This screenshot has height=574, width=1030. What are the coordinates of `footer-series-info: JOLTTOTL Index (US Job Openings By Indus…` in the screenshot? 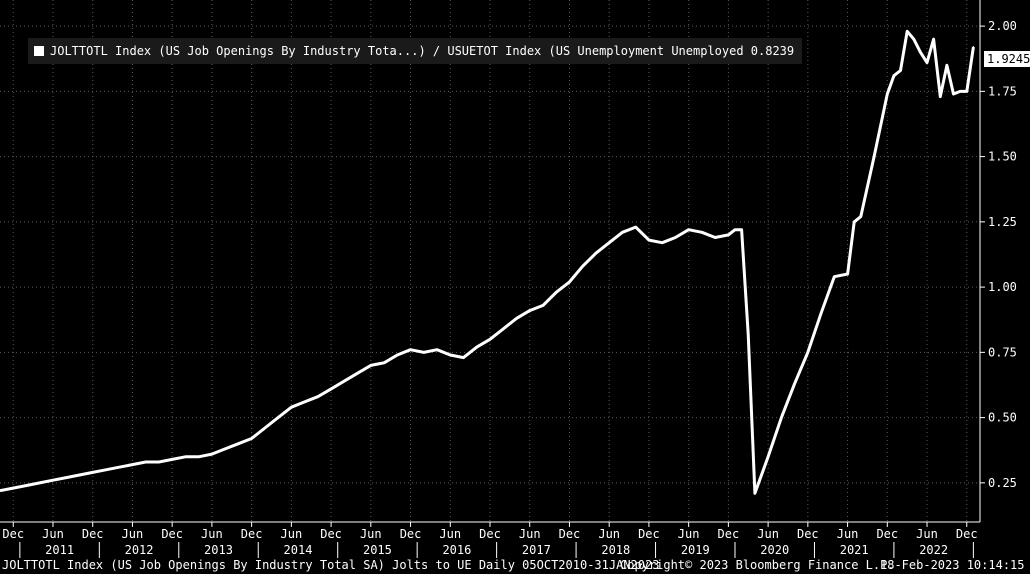 It's located at (331, 565).